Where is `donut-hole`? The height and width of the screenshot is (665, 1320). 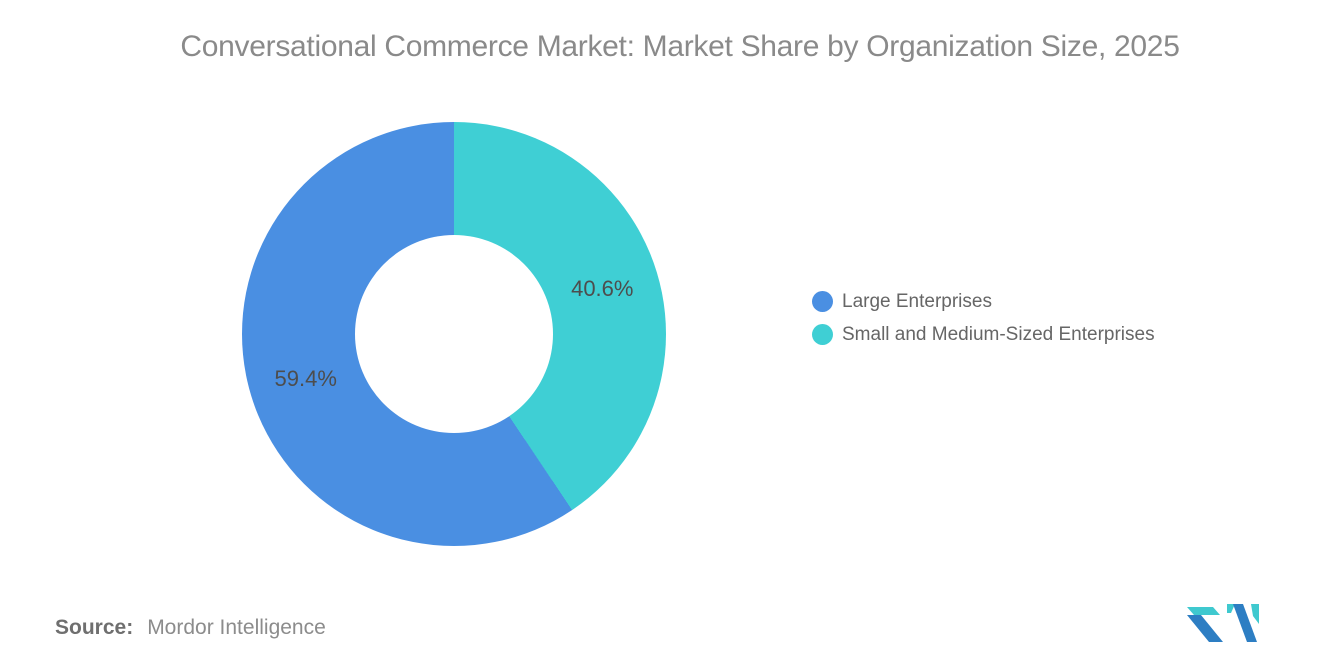
donut-hole is located at coordinates (454, 334).